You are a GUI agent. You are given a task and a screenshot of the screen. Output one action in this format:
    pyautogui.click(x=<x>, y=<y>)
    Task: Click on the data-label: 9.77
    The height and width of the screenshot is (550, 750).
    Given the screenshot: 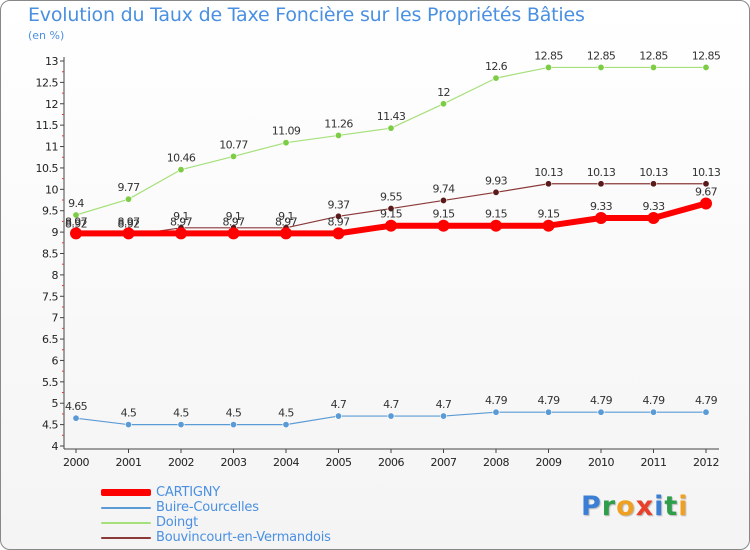 What is the action you would take?
    pyautogui.click(x=128, y=187)
    